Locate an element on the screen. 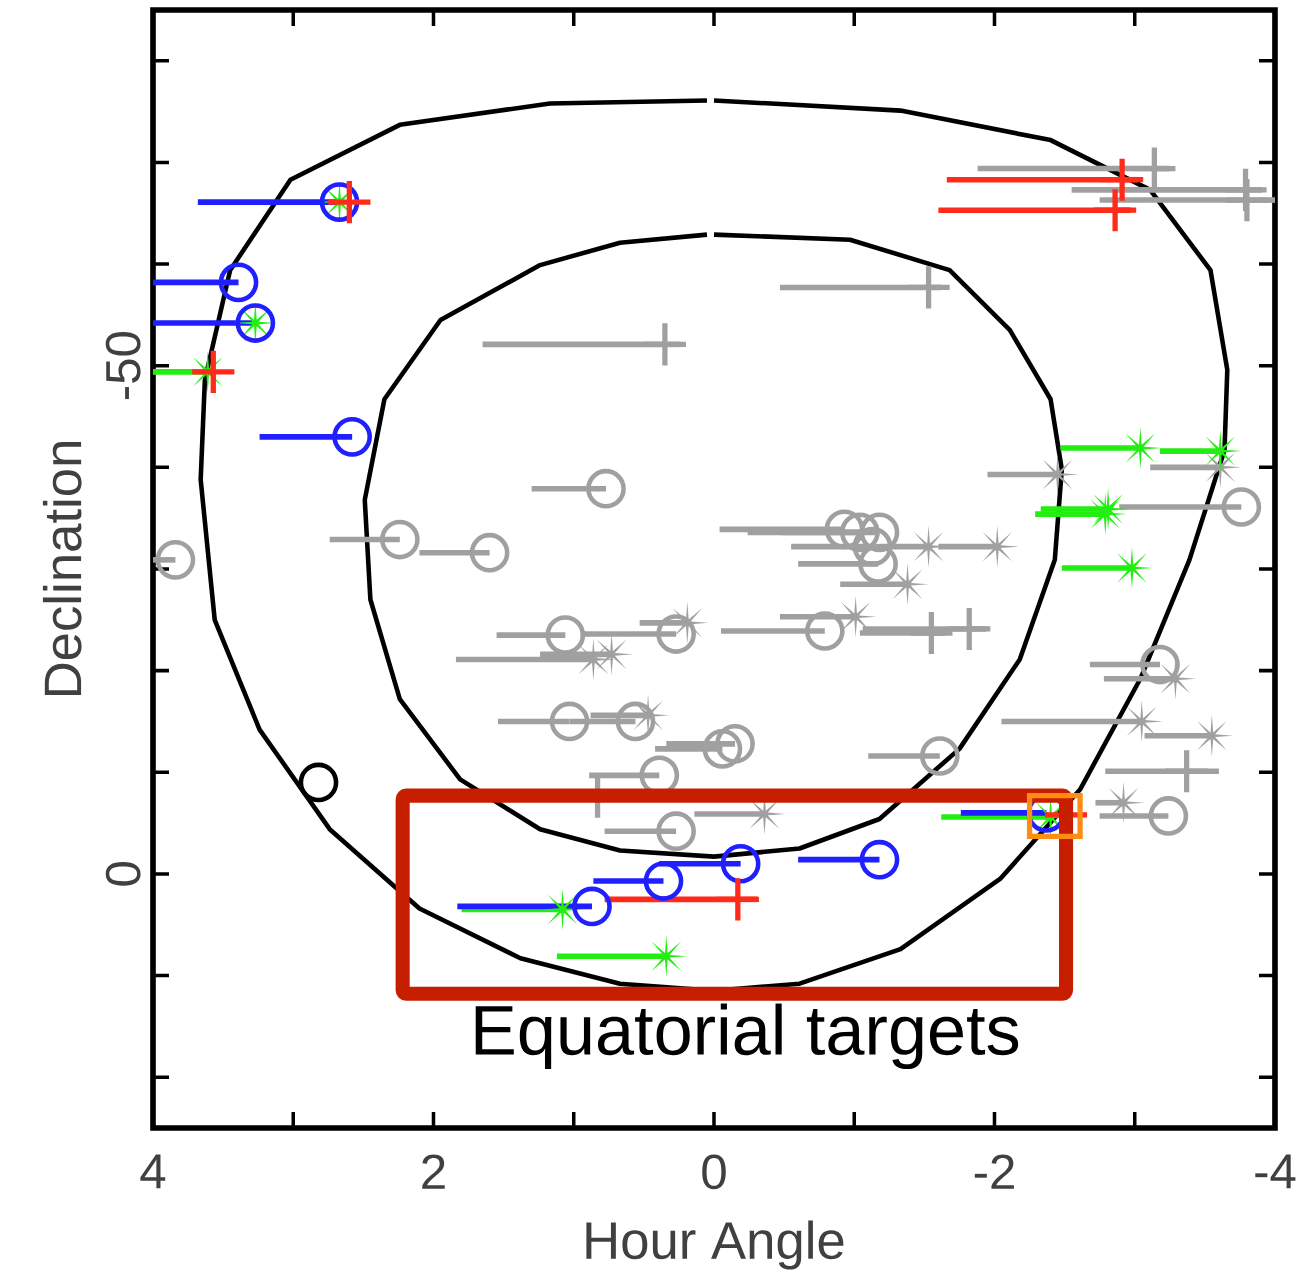  x-tick-label: -2 is located at coordinates (994, 1171).